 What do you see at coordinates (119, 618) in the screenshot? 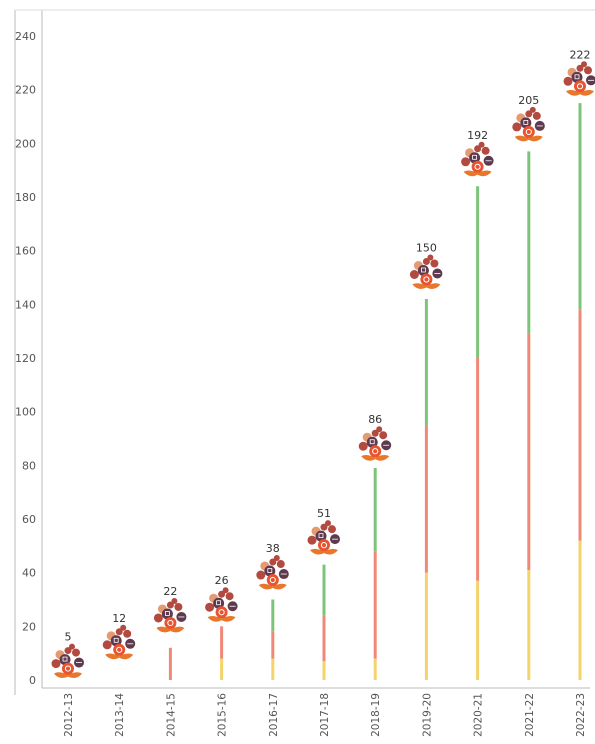
I see `data-label: 12` at bounding box center [119, 618].